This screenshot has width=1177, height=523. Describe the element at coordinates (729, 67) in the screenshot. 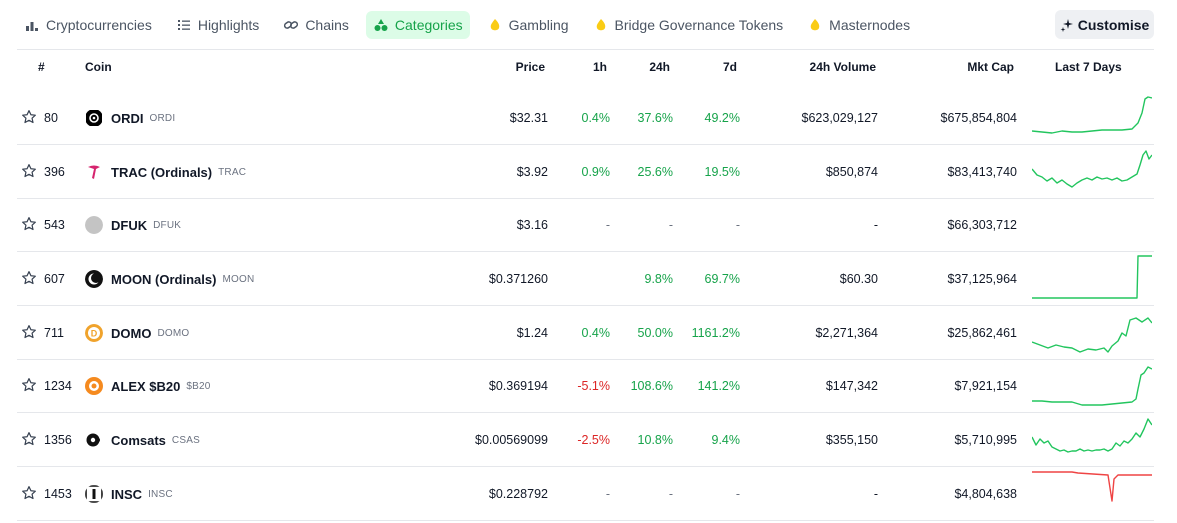

I see `header-7d: 7d` at that location.